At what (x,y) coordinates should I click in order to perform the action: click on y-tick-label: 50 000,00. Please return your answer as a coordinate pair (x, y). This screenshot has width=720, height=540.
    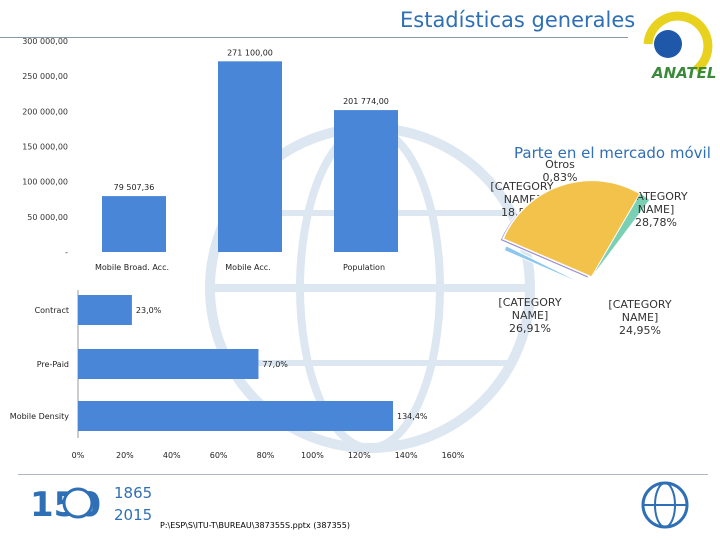
    Looking at the image, I should click on (47, 217).